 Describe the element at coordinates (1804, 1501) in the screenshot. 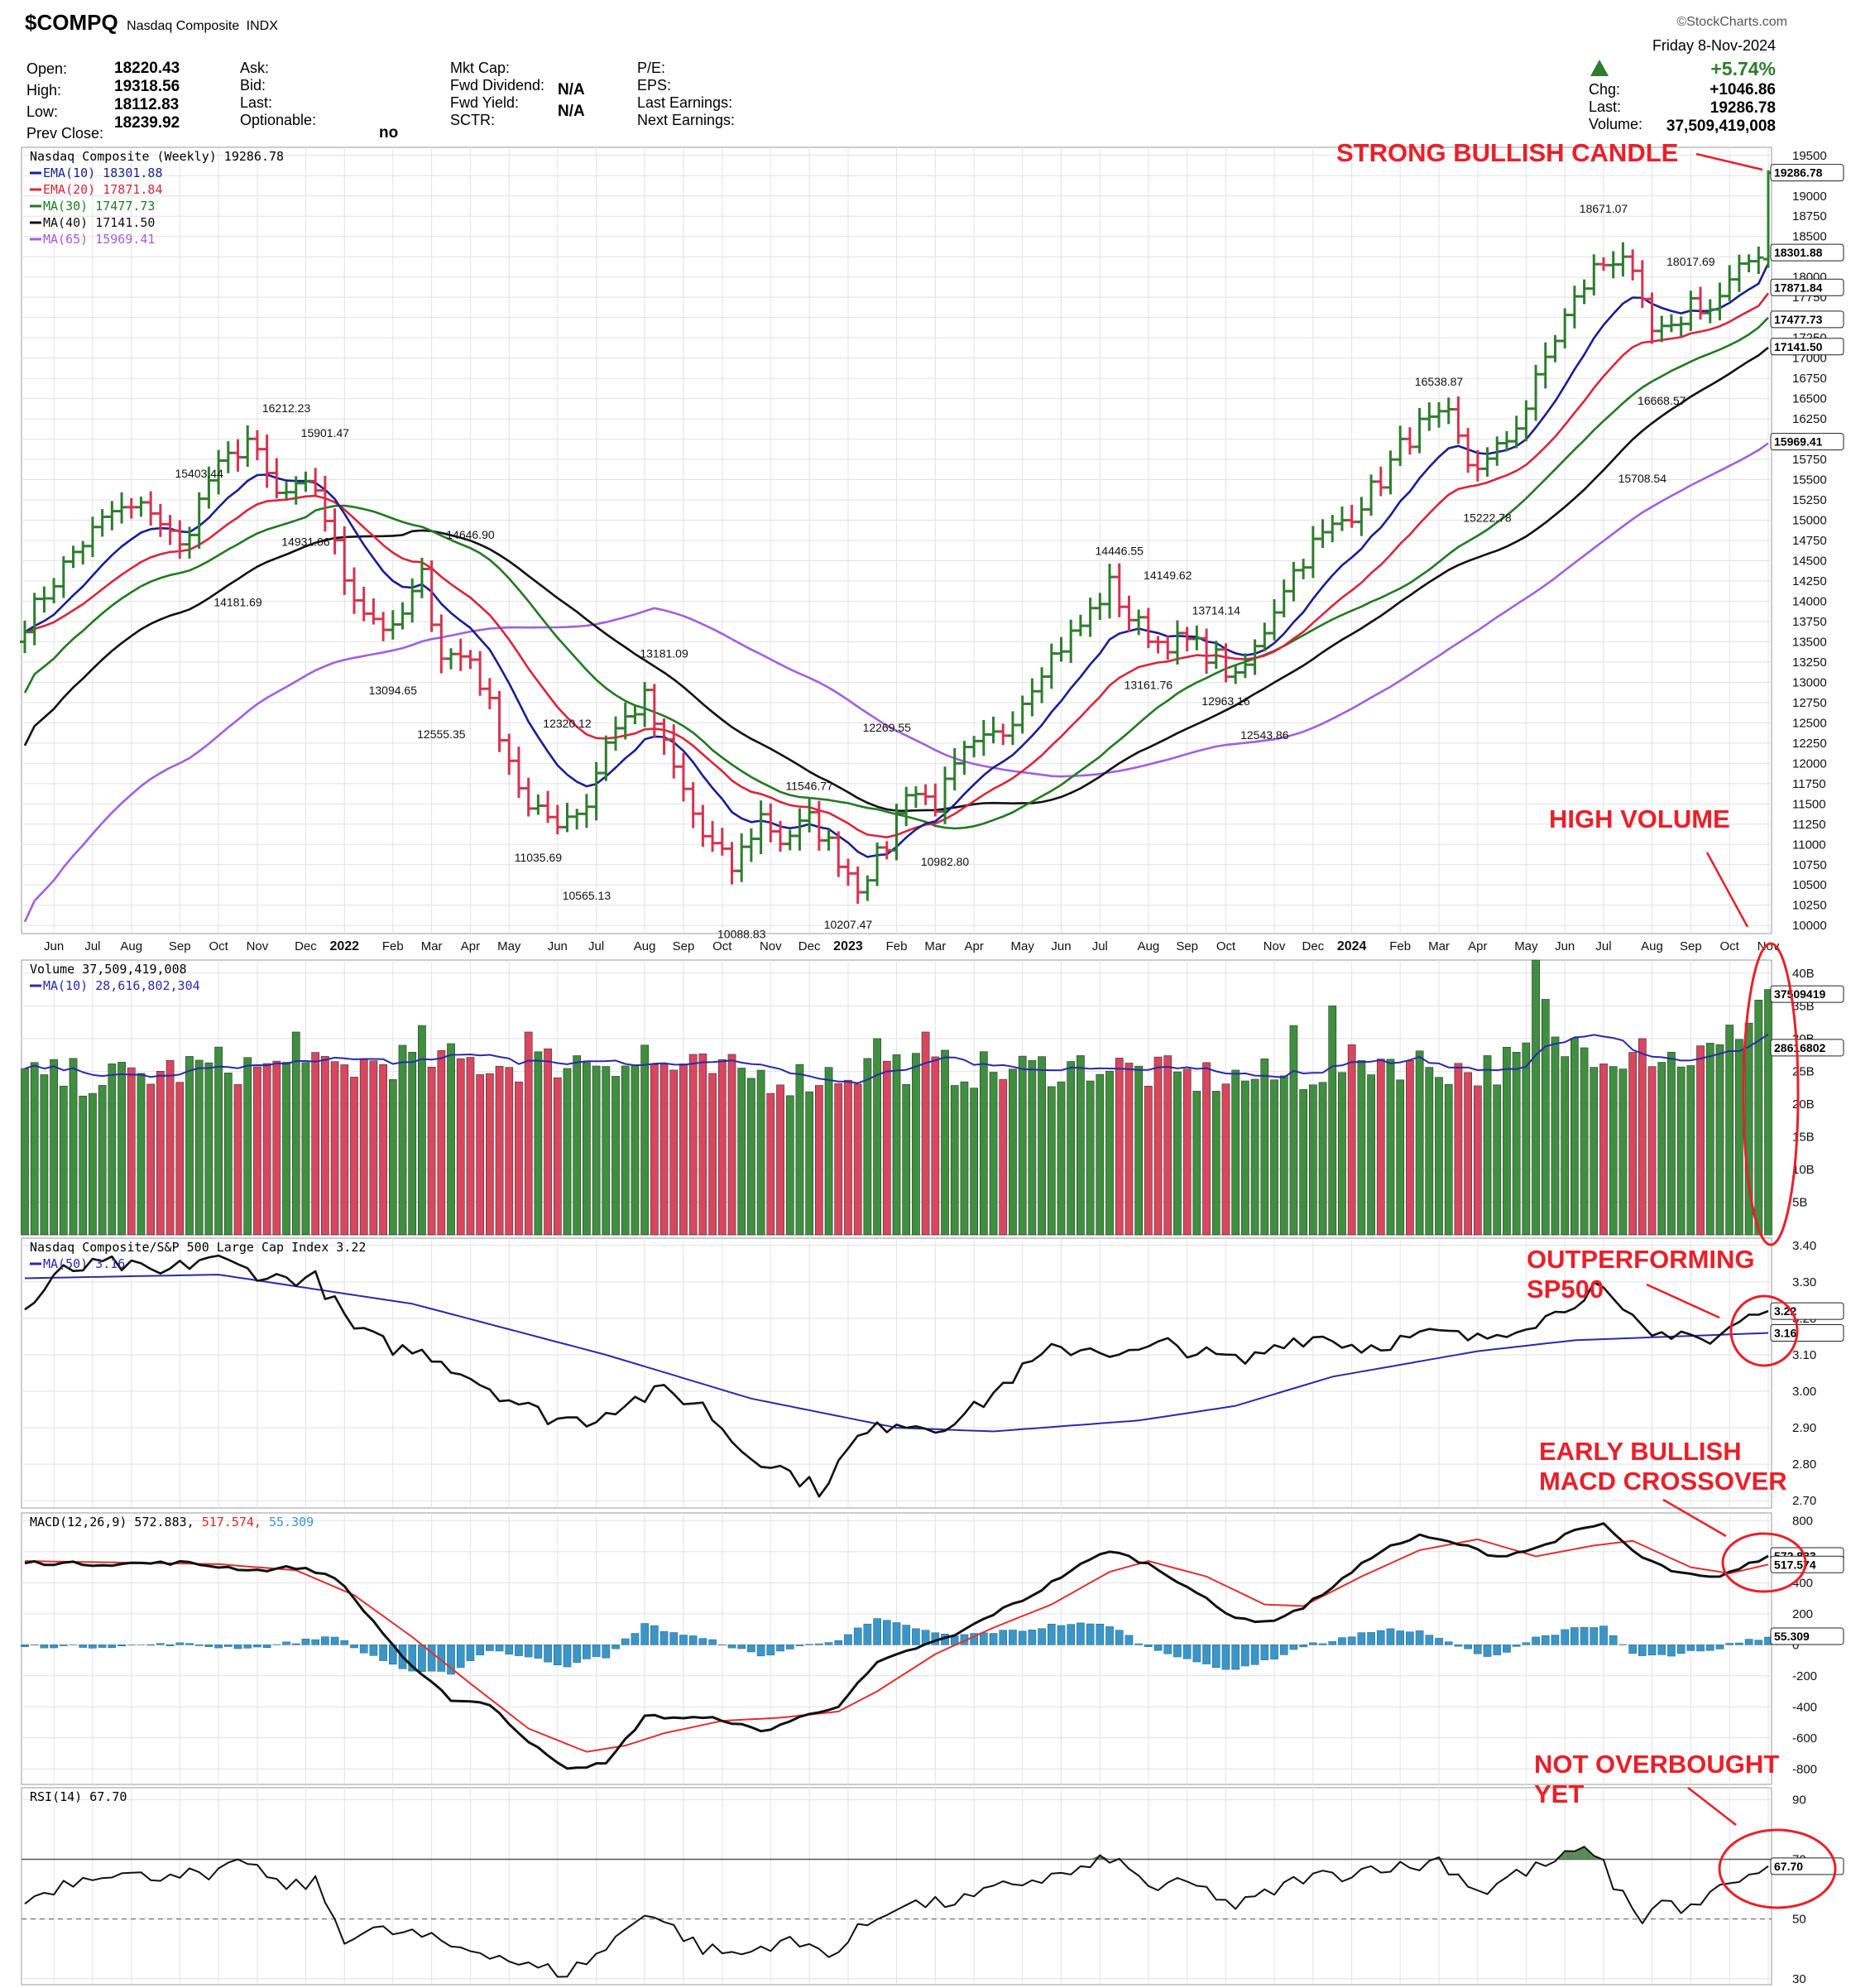

I see `y-tick-label: 2.70` at that location.